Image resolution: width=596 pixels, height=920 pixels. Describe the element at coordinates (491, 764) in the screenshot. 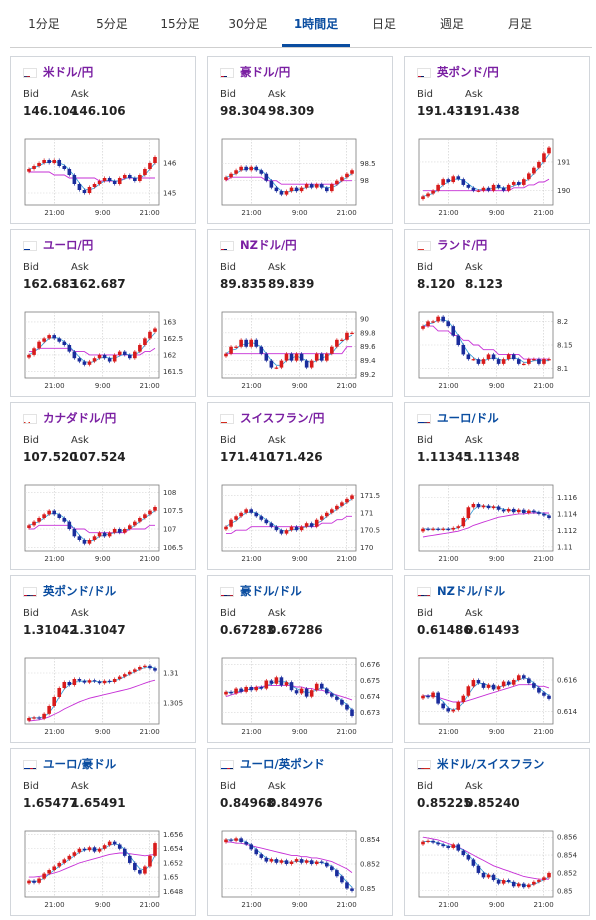

I see `currency-pair-name: 米ドル/スイスフラン` at that location.